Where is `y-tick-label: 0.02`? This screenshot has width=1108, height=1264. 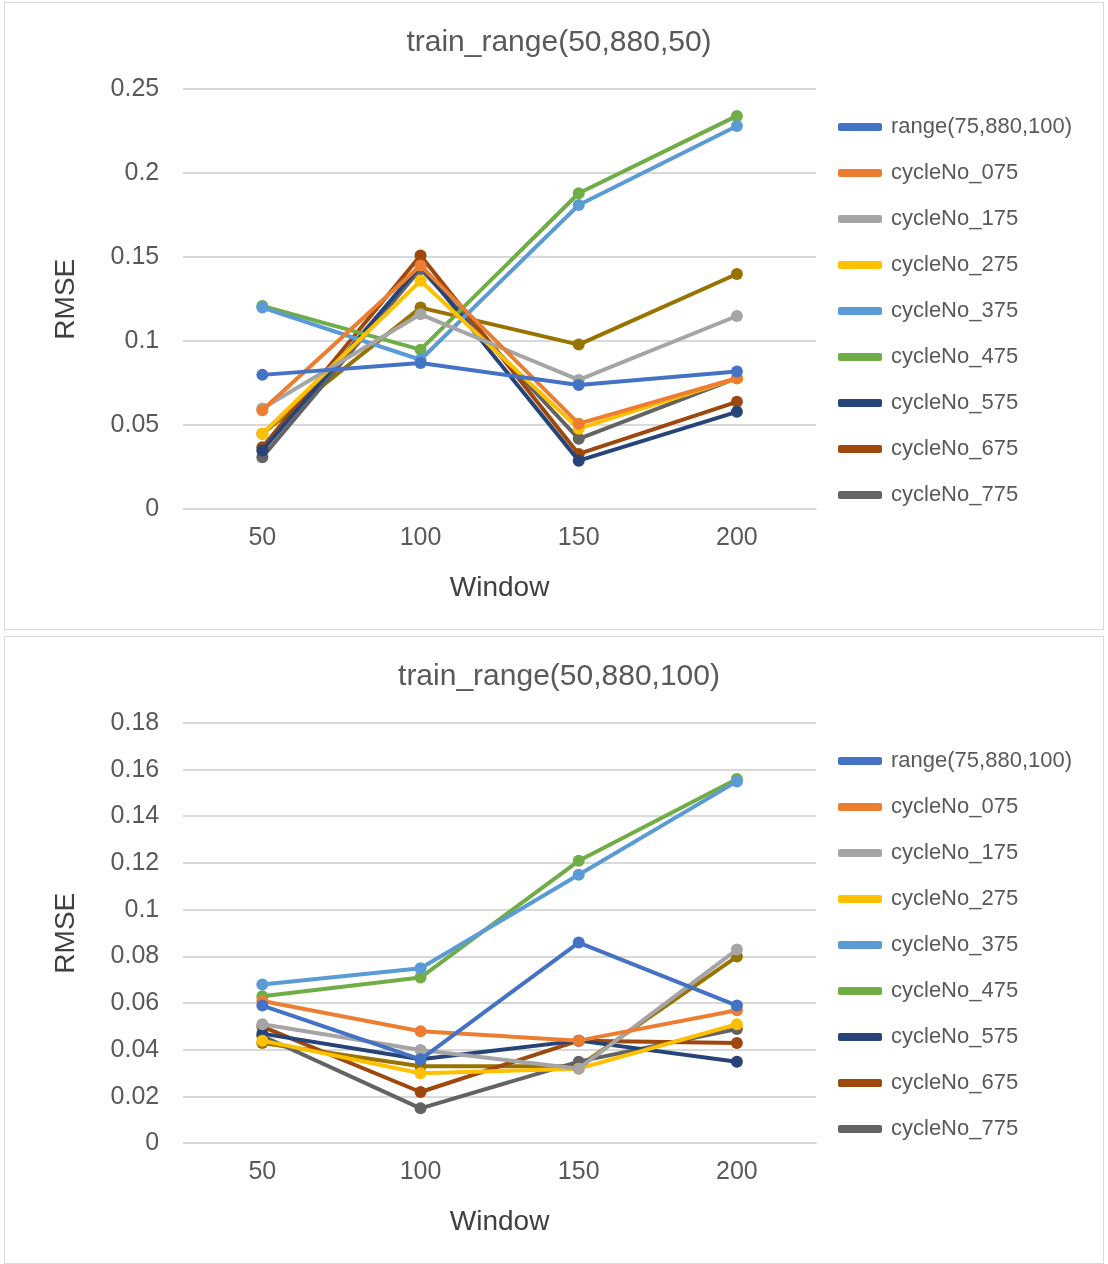
y-tick-label: 0.02 is located at coordinates (135, 1094).